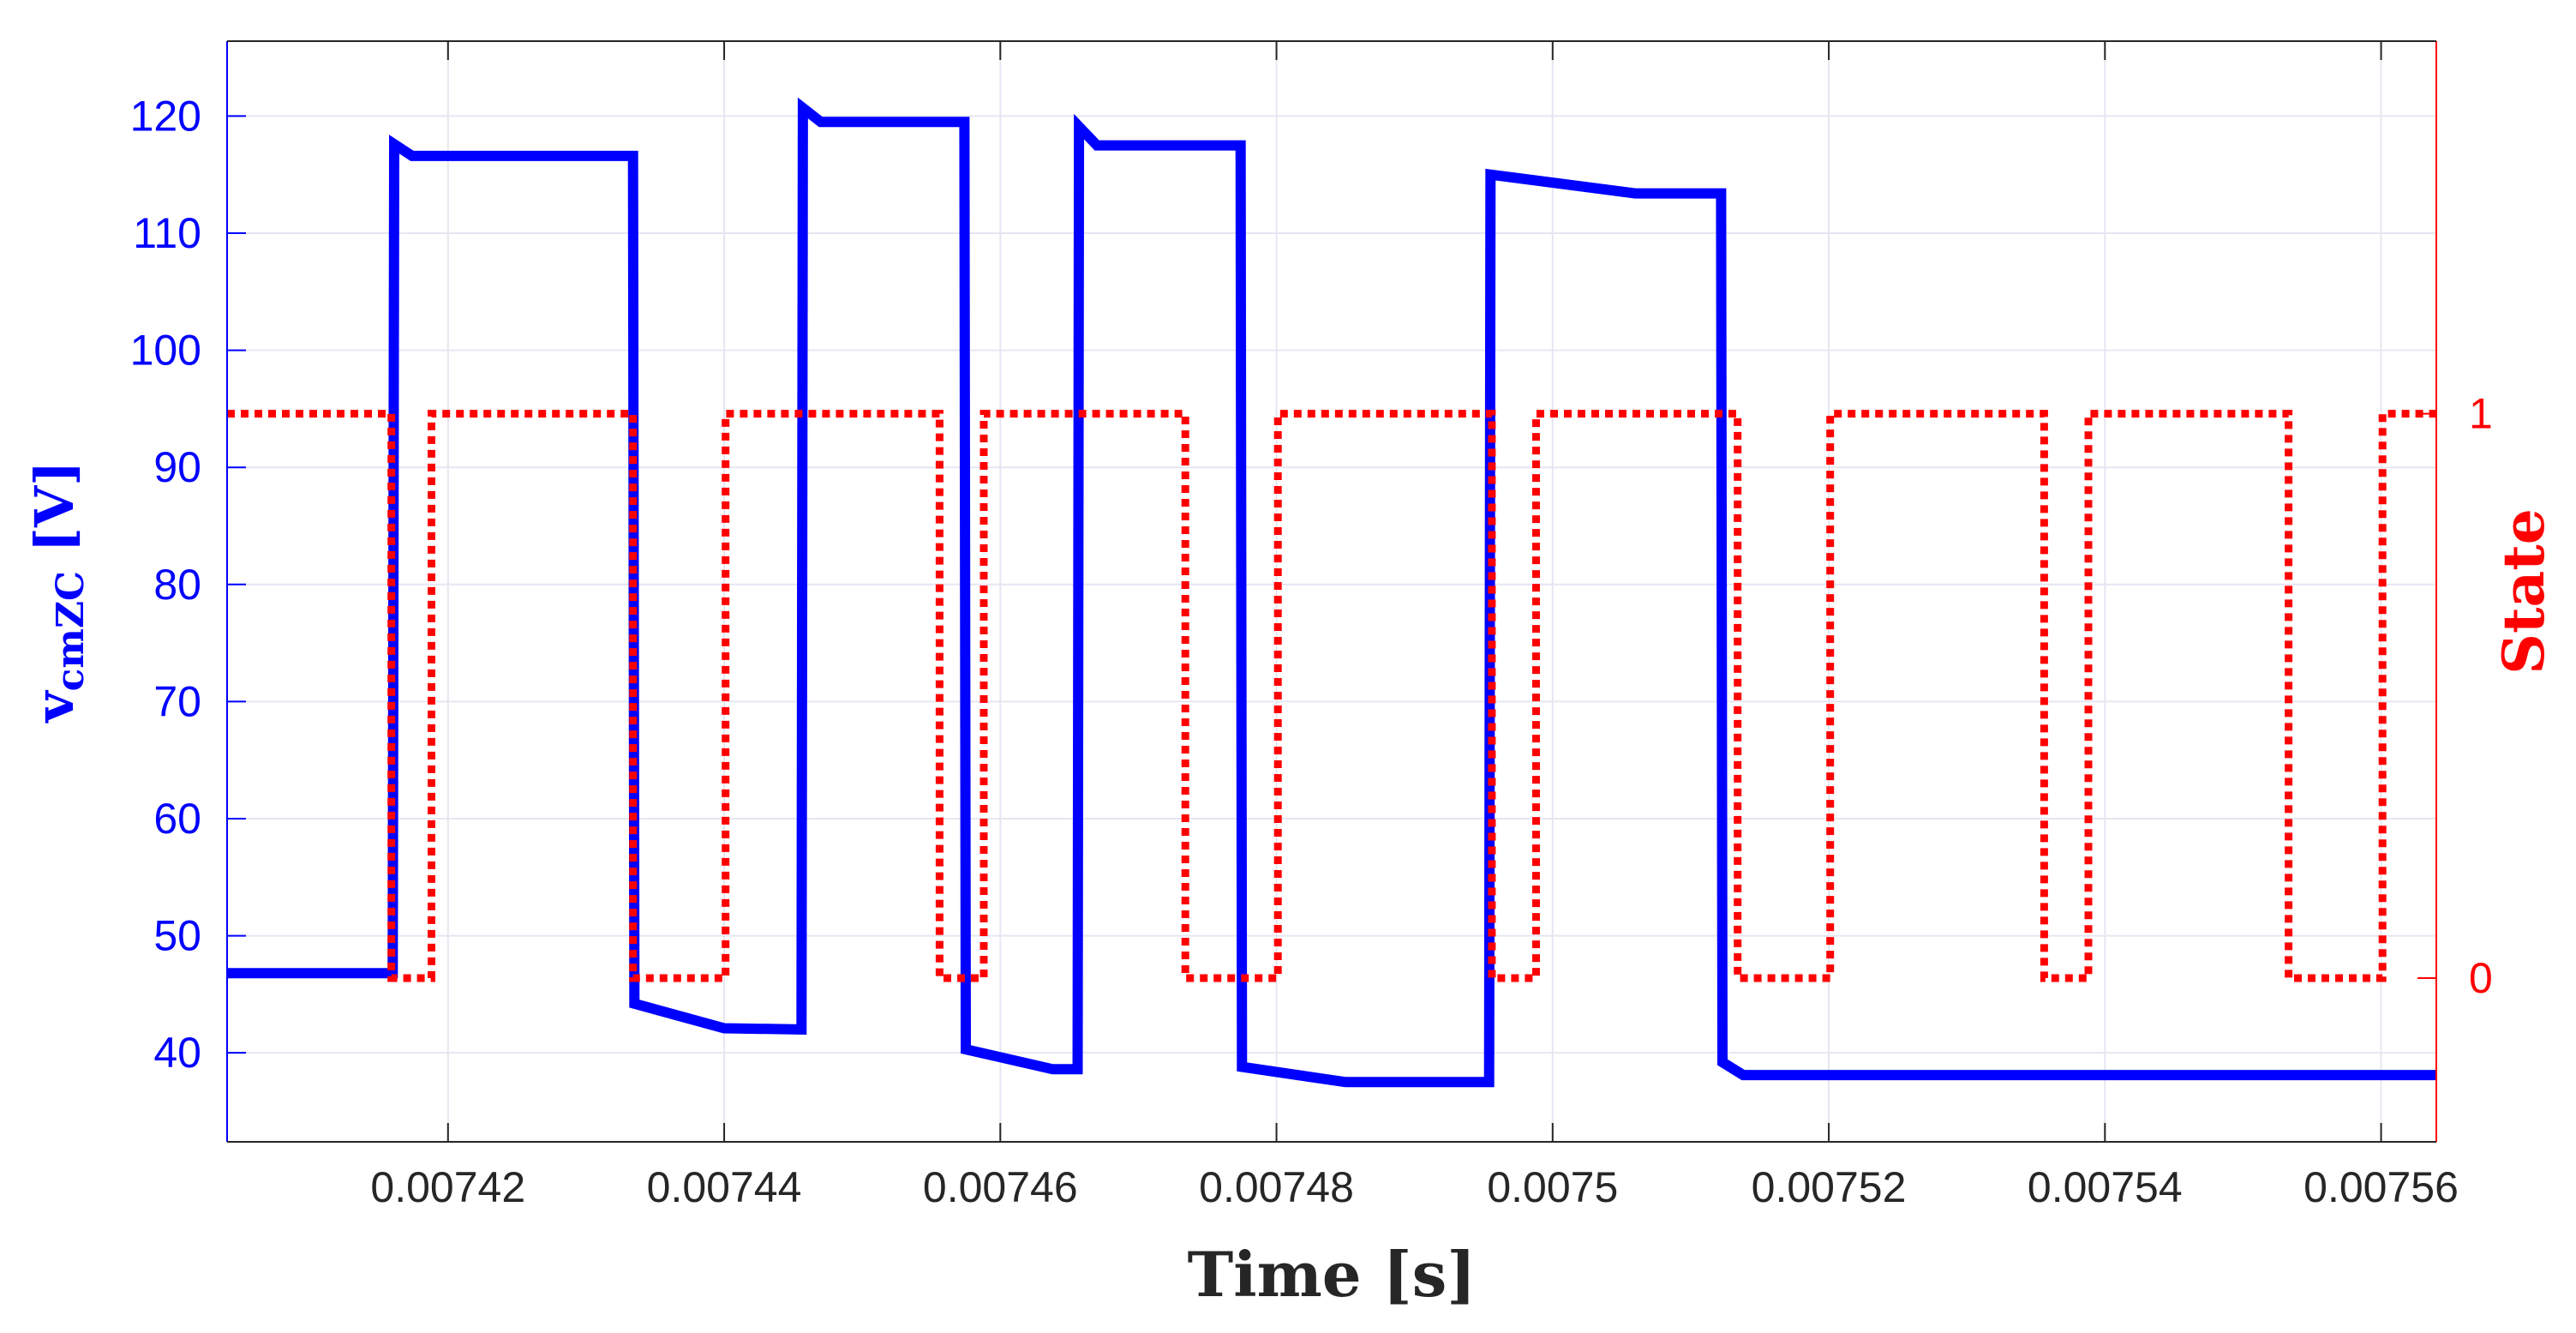  What do you see at coordinates (1001, 1187) in the screenshot?
I see `x-tick-label: 0.00746` at bounding box center [1001, 1187].